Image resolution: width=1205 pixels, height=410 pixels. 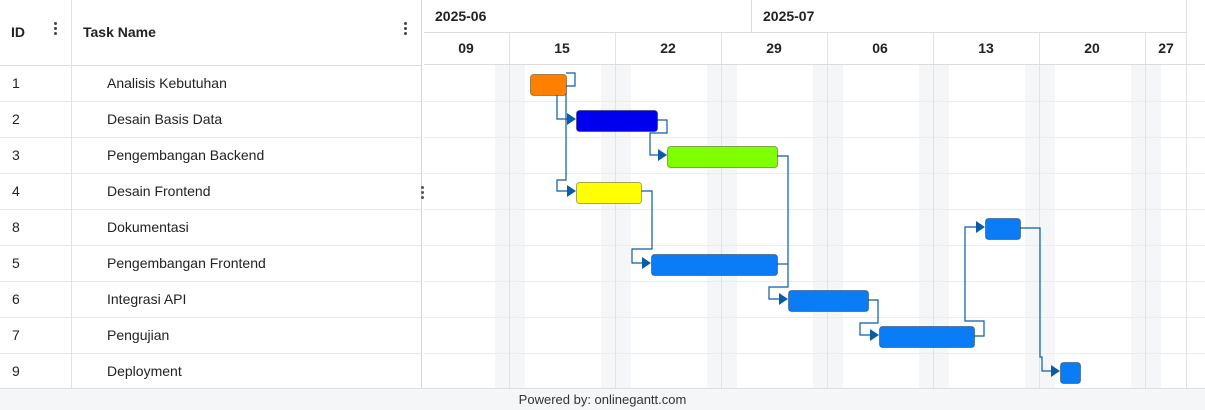 I want to click on task-id-cell: 5, so click(x=36, y=263).